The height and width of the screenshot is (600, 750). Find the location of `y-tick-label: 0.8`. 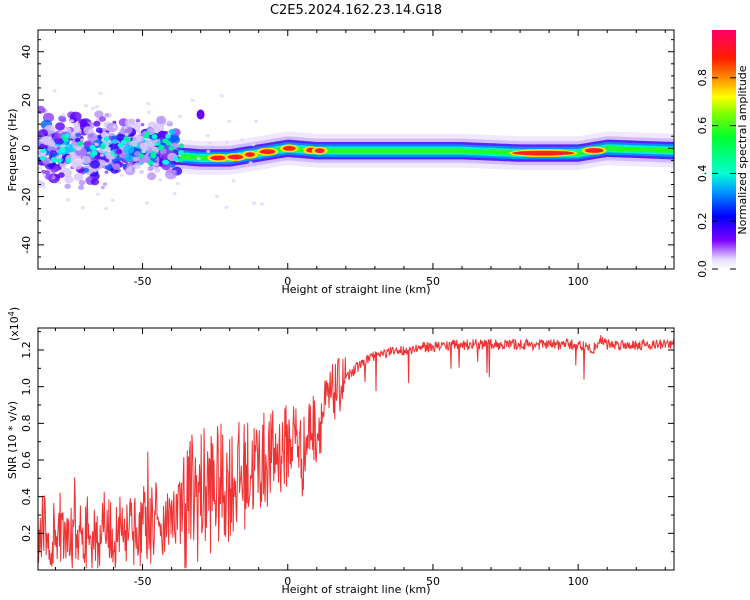

y-tick-label: 0.8 is located at coordinates (26, 424).